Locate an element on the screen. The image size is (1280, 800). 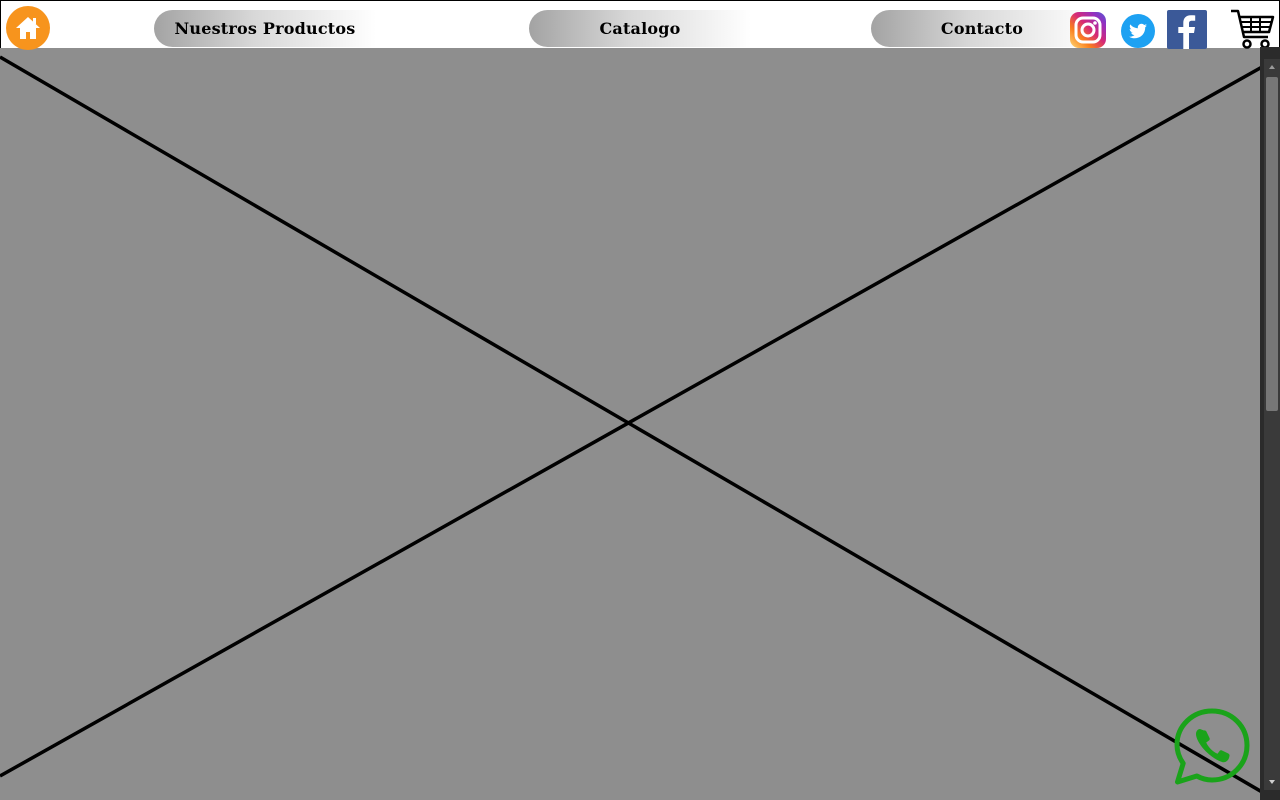
twitter-link is located at coordinates (1138, 31).